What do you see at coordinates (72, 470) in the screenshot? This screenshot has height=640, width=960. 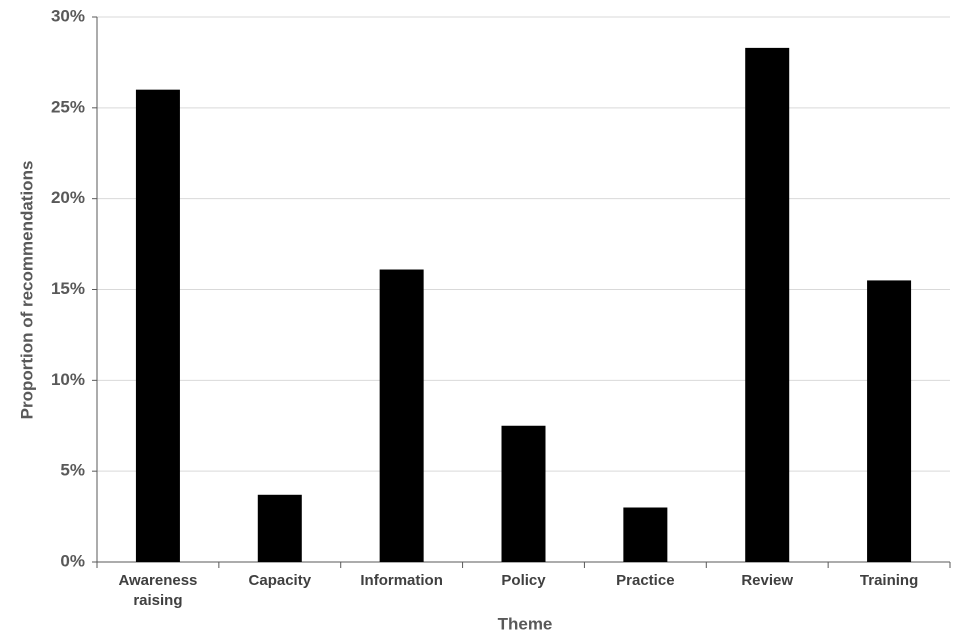 I see `y-tick-label: 5%` at bounding box center [72, 470].